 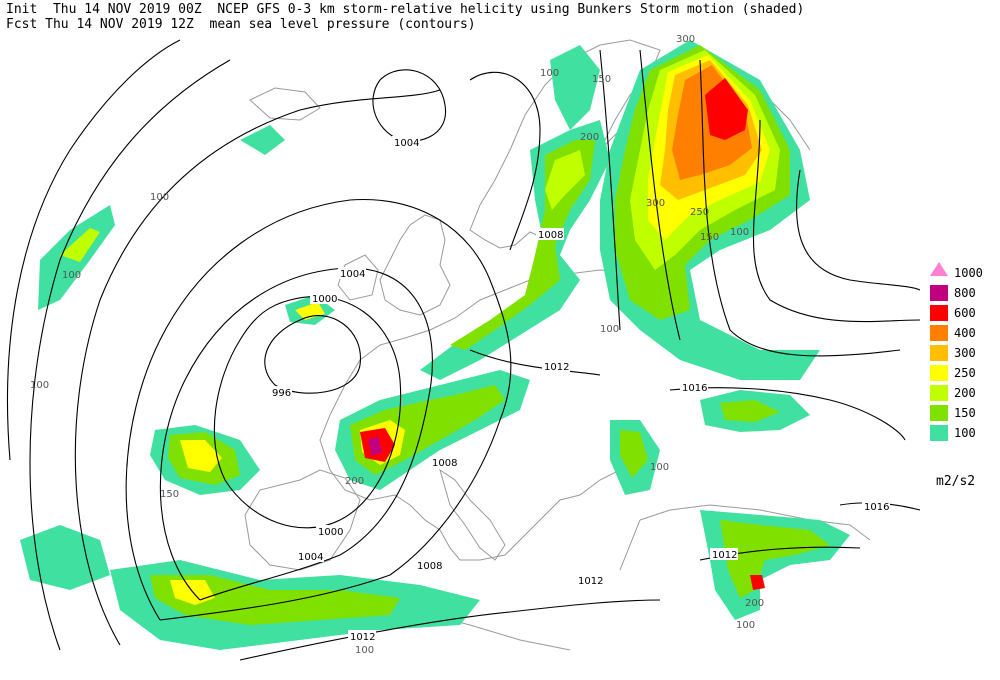 I want to click on legend-row: 100, so click(x=963, y=432).